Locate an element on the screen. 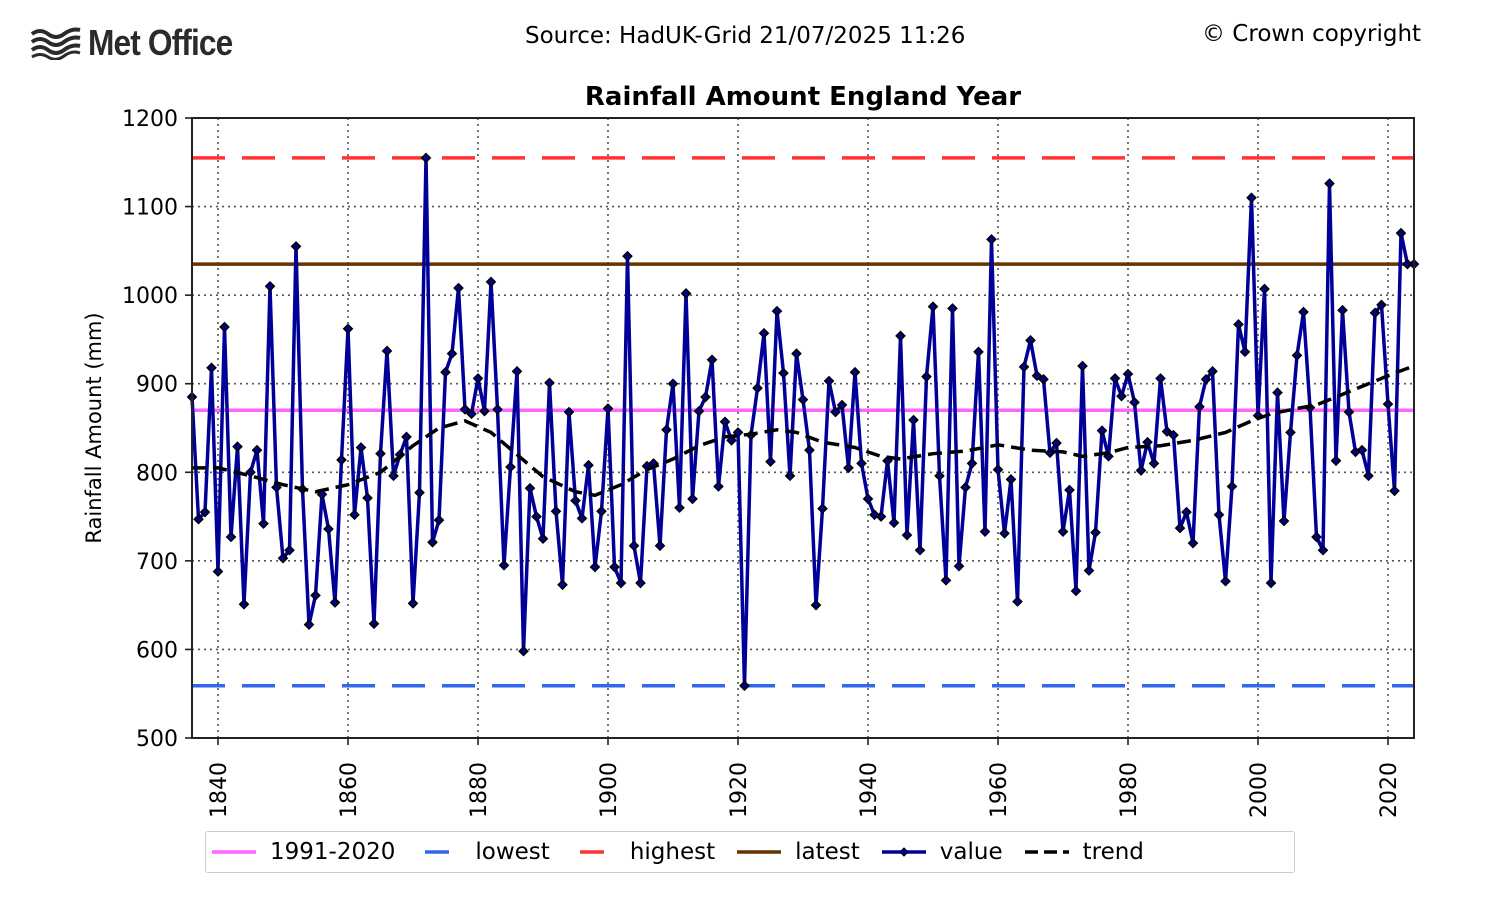  legend: 1991-2020 lowest highest latest value trend is located at coordinates (750, 852).